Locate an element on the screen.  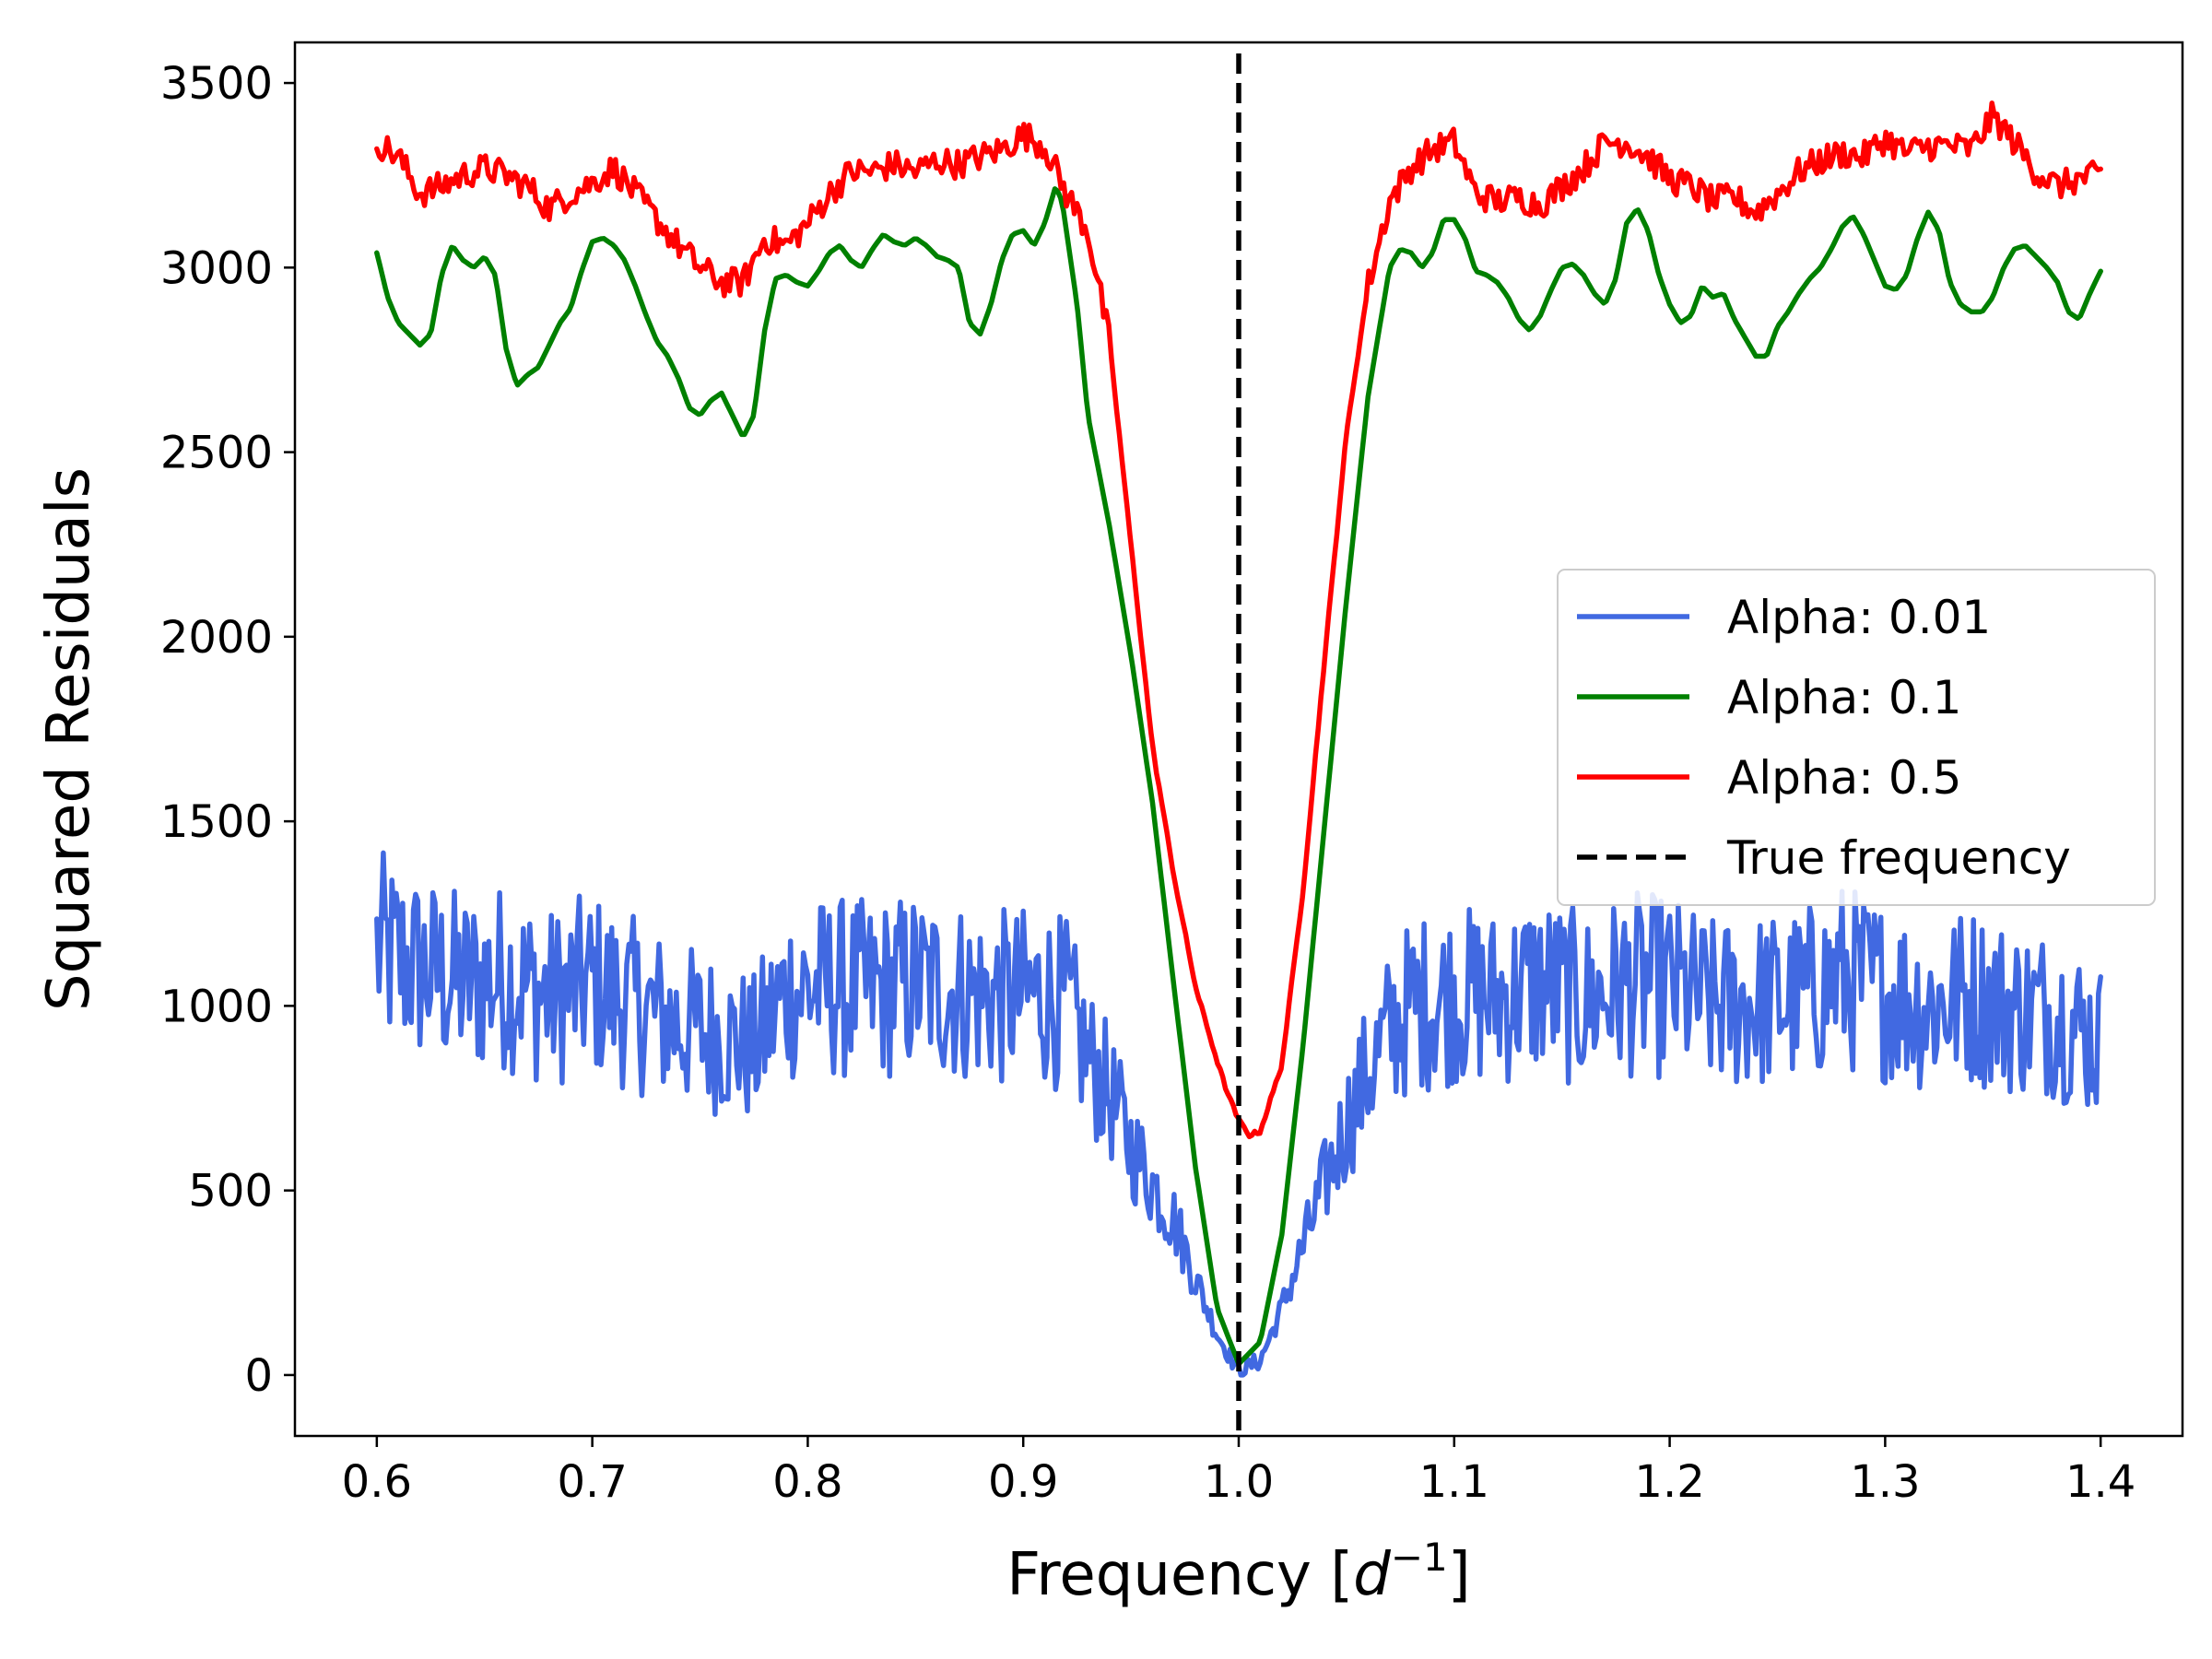
x-tick-label: 1.4 is located at coordinates (2100, 1482).